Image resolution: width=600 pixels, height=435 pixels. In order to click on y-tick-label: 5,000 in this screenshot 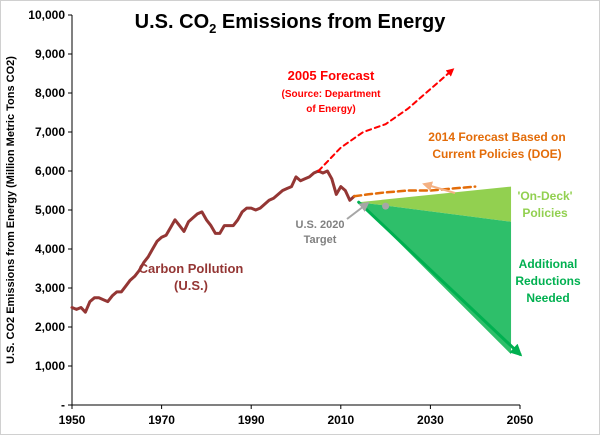, I will do `click(50, 210)`.